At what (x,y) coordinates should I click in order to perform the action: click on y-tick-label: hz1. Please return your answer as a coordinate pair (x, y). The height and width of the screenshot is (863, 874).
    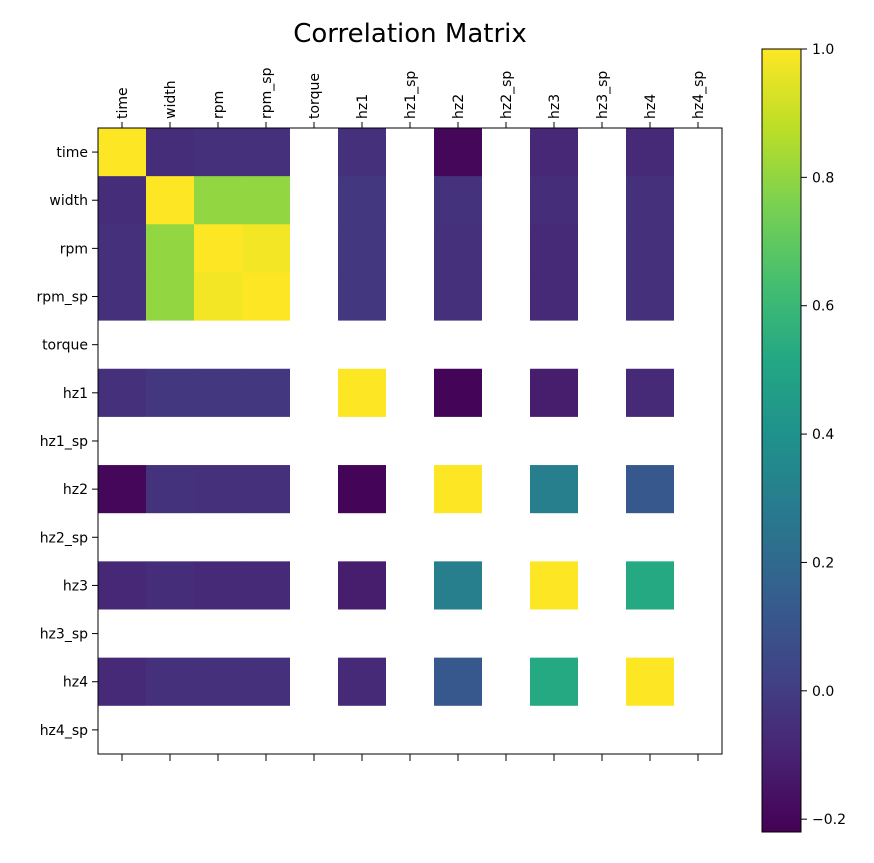
    Looking at the image, I should click on (75, 394).